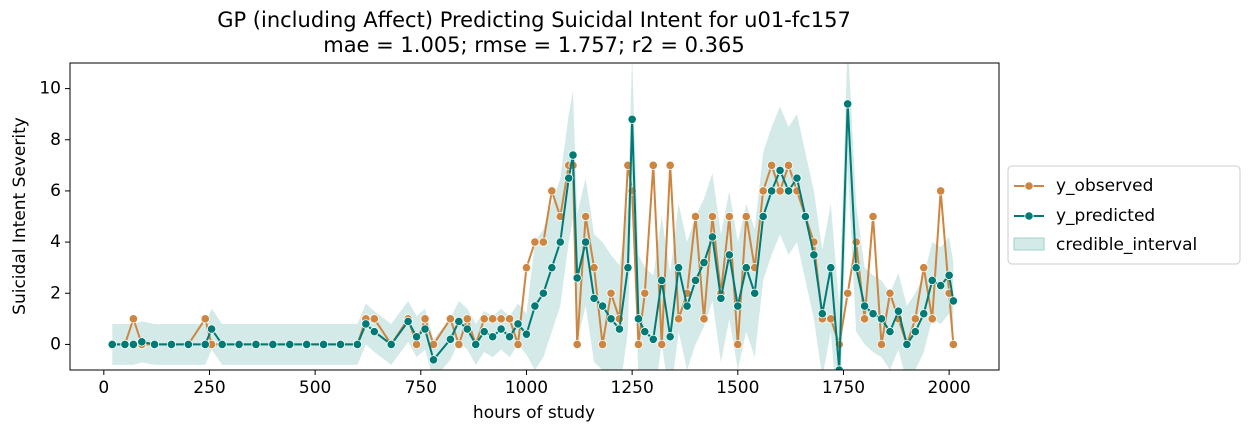  I want to click on x-tick-label: 250, so click(209, 388).